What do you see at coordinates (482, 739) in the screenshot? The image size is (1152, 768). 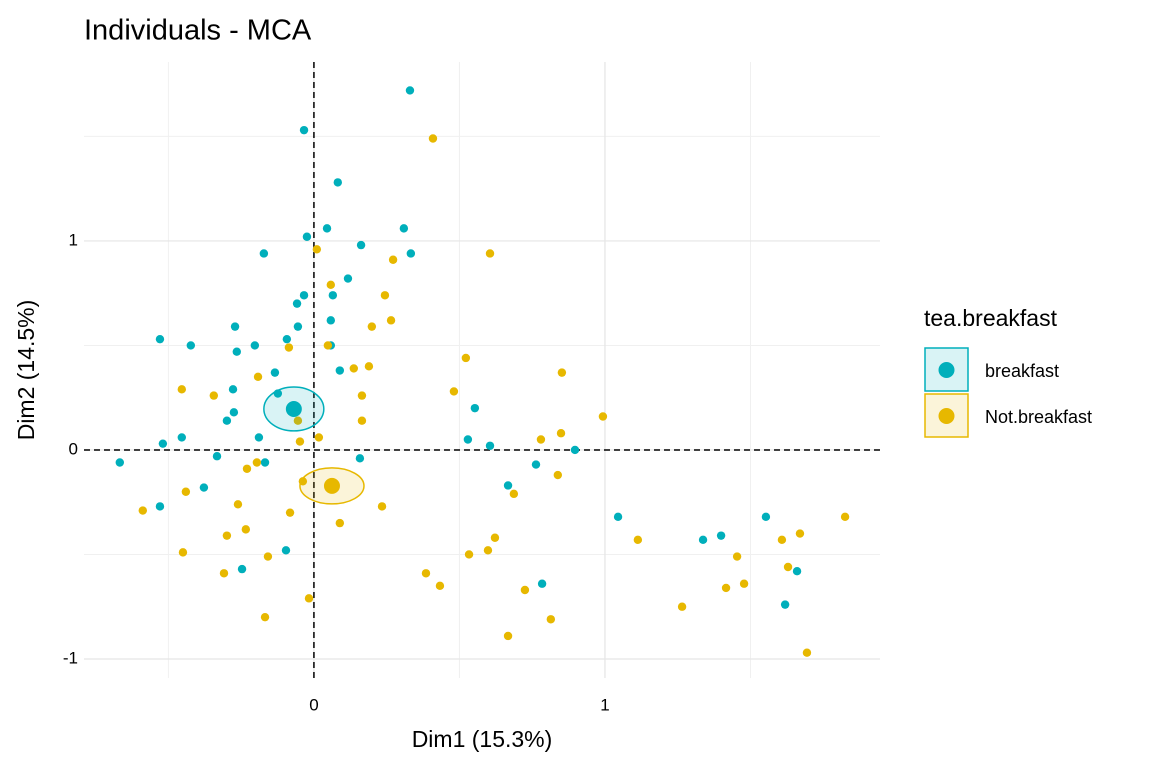 I see `x-axis-title: Dim1 (15.3%)` at bounding box center [482, 739].